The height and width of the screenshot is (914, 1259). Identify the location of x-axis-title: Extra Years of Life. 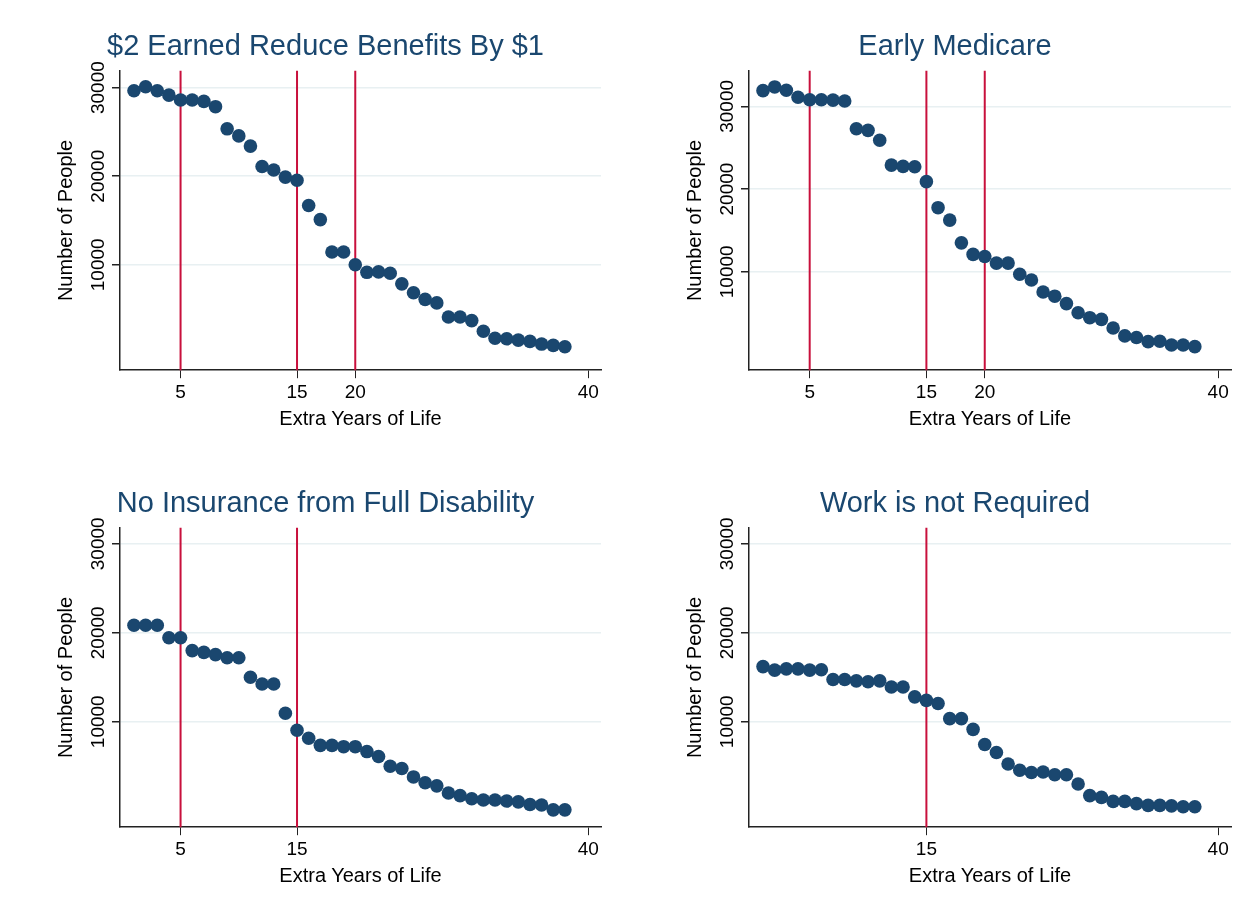
(360, 417).